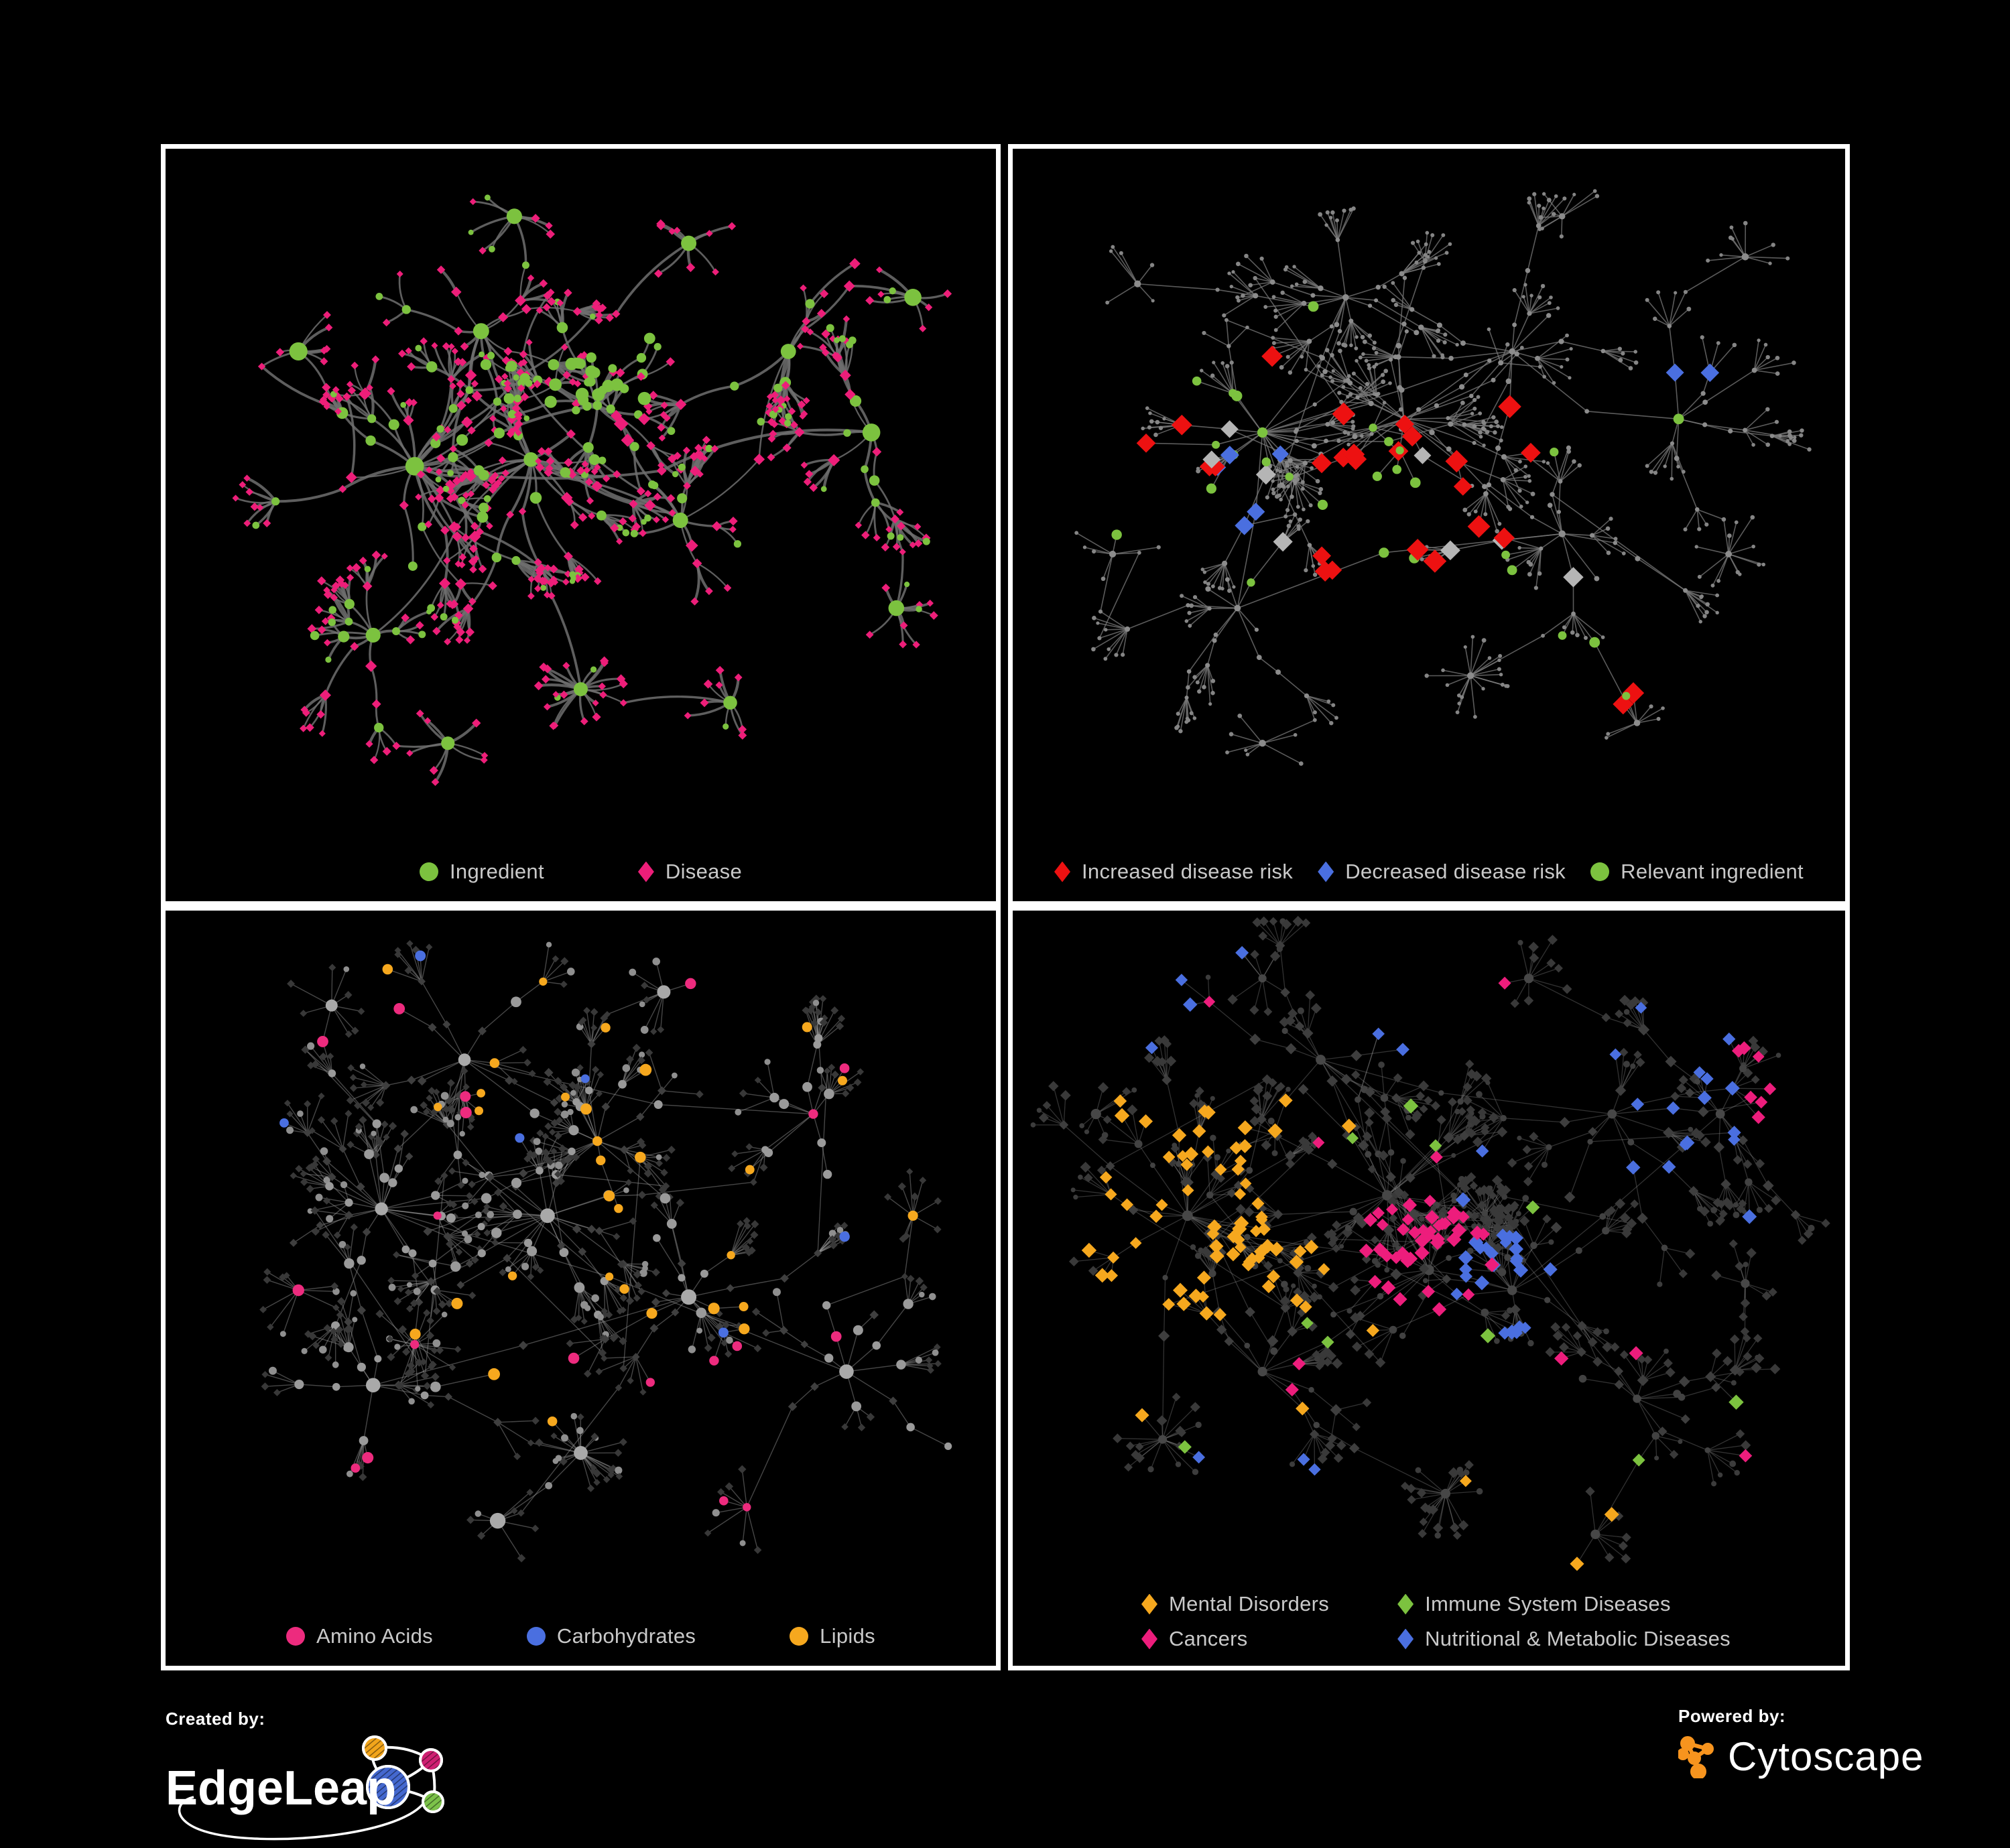 The height and width of the screenshot is (1848, 2010). I want to click on legend-item: Mental Disorders, so click(1235, 1604).